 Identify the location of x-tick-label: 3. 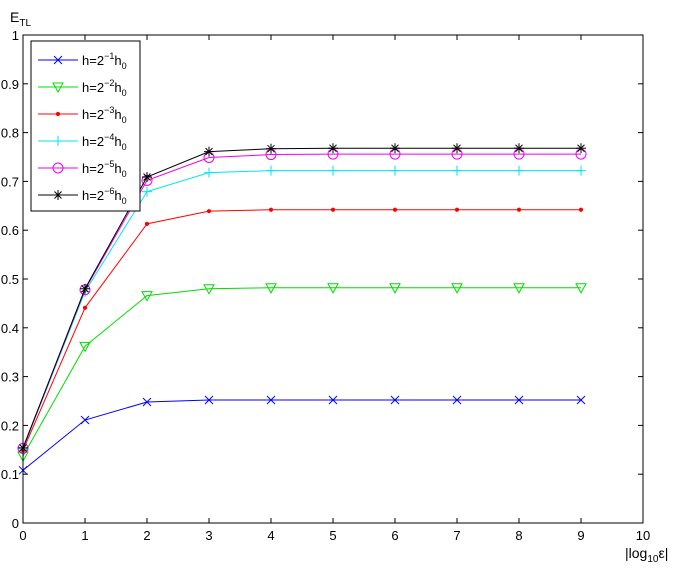
(208, 535).